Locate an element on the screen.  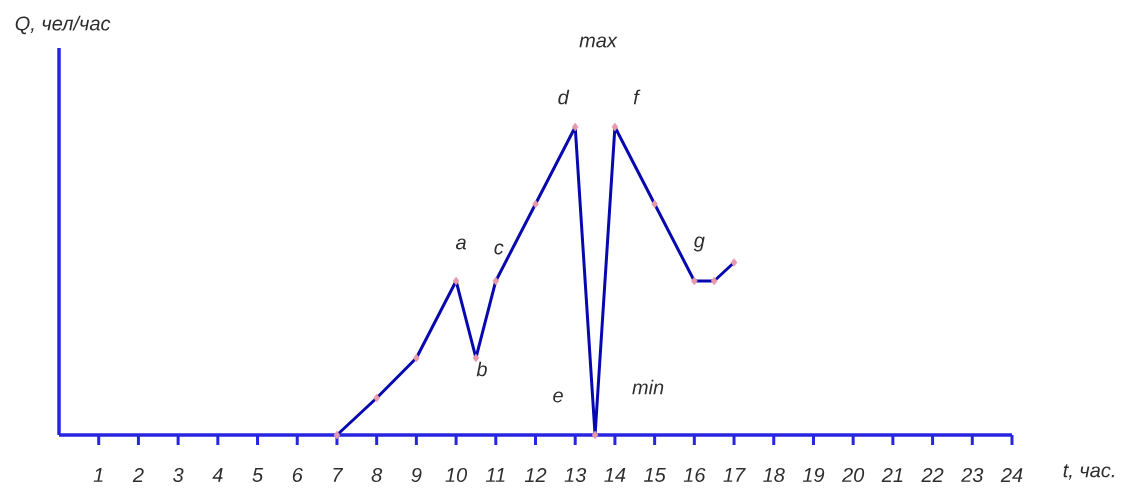
x-tick-label: 4 is located at coordinates (217, 475).